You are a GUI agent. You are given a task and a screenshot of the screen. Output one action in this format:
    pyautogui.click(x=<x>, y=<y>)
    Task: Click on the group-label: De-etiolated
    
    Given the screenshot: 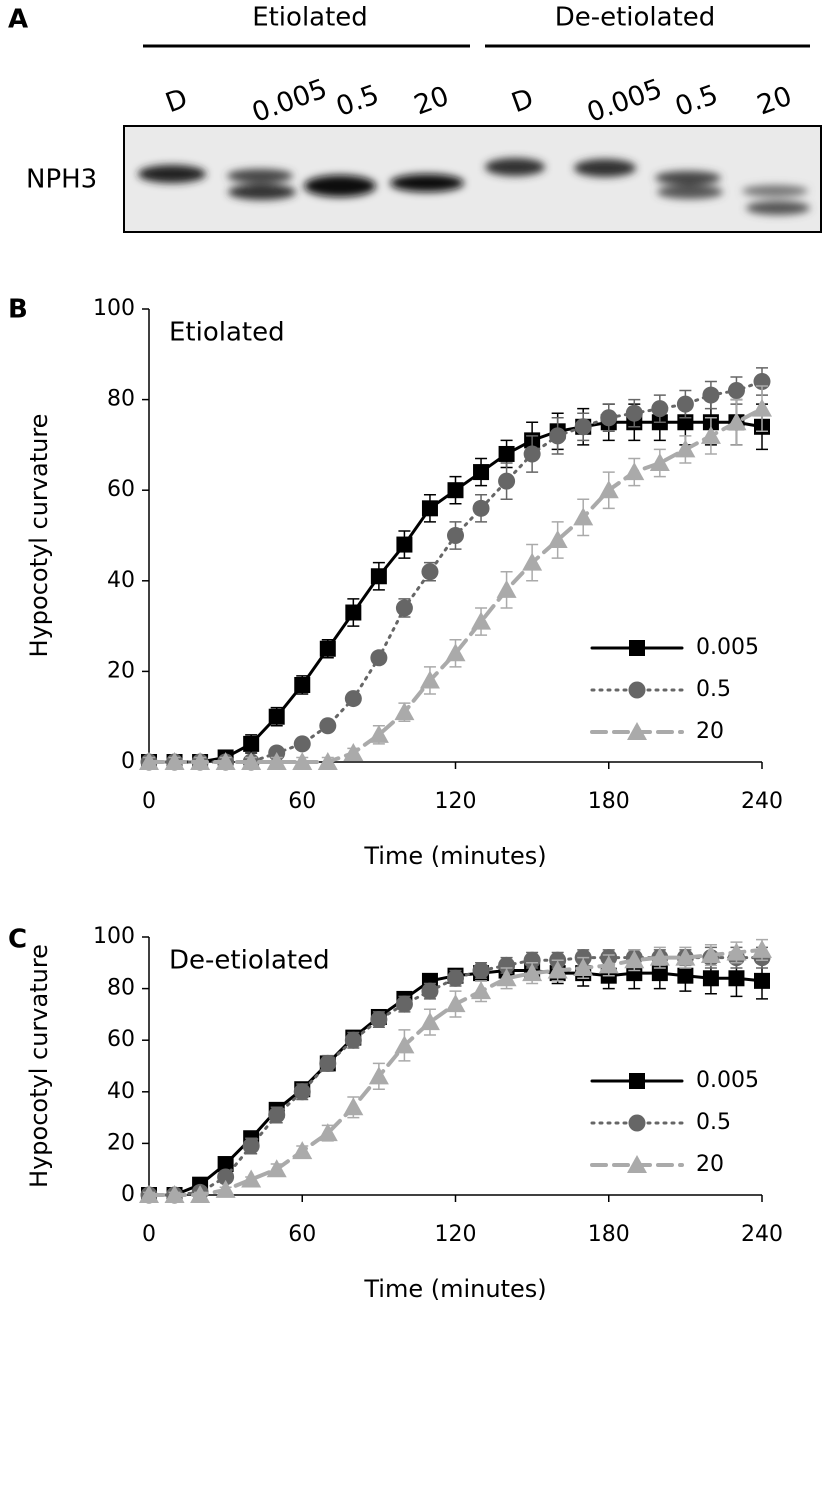 What is the action you would take?
    pyautogui.click(x=635, y=18)
    